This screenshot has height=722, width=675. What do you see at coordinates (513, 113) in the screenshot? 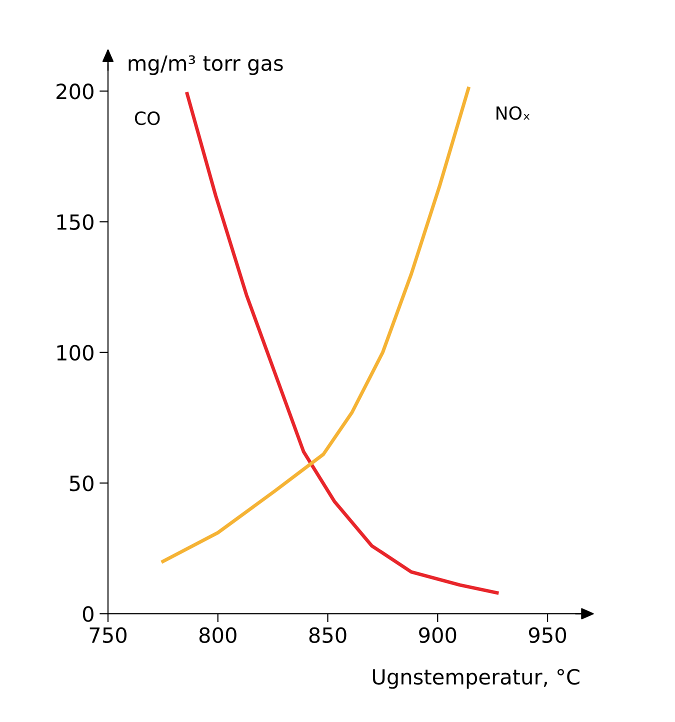
I see `series-label: NOₓ` at bounding box center [513, 113].